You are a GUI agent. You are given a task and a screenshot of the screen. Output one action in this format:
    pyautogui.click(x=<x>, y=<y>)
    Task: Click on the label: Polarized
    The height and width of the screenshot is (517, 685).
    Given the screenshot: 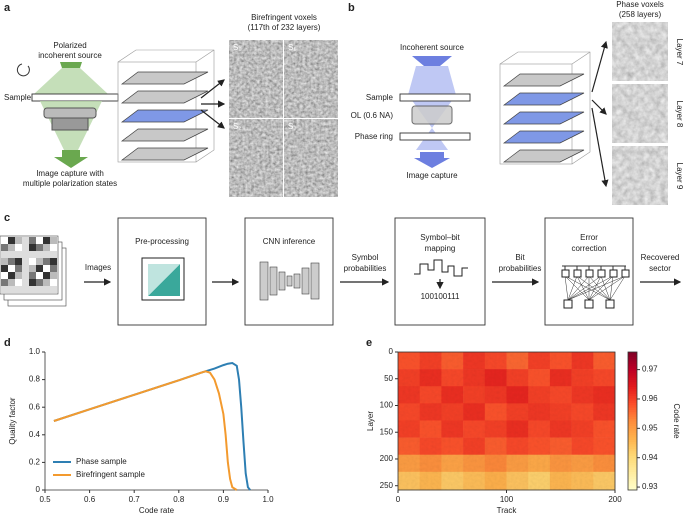 What is the action you would take?
    pyautogui.click(x=69, y=45)
    